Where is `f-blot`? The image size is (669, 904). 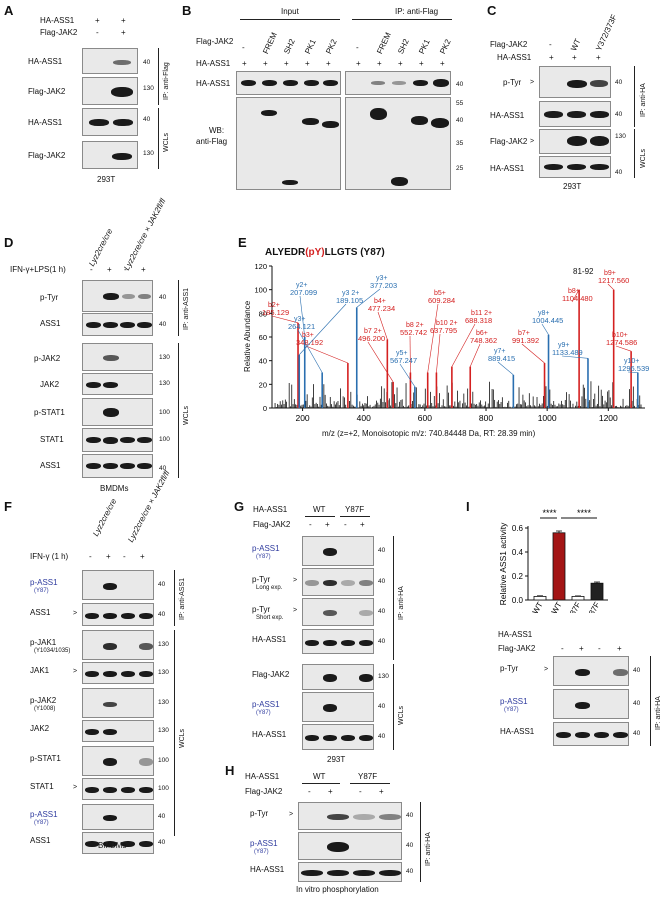
f-blot is located at coordinates (118, 761).